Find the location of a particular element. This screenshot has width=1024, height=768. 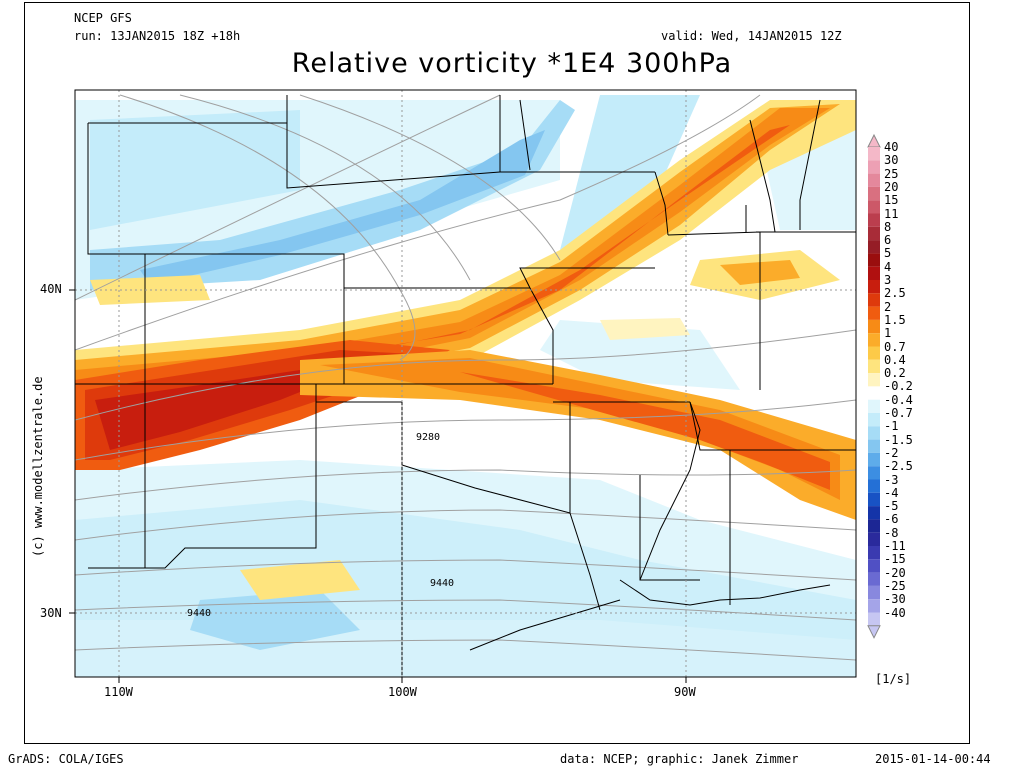

colorbar-tick-label: -1.5 is located at coordinates (898, 439).